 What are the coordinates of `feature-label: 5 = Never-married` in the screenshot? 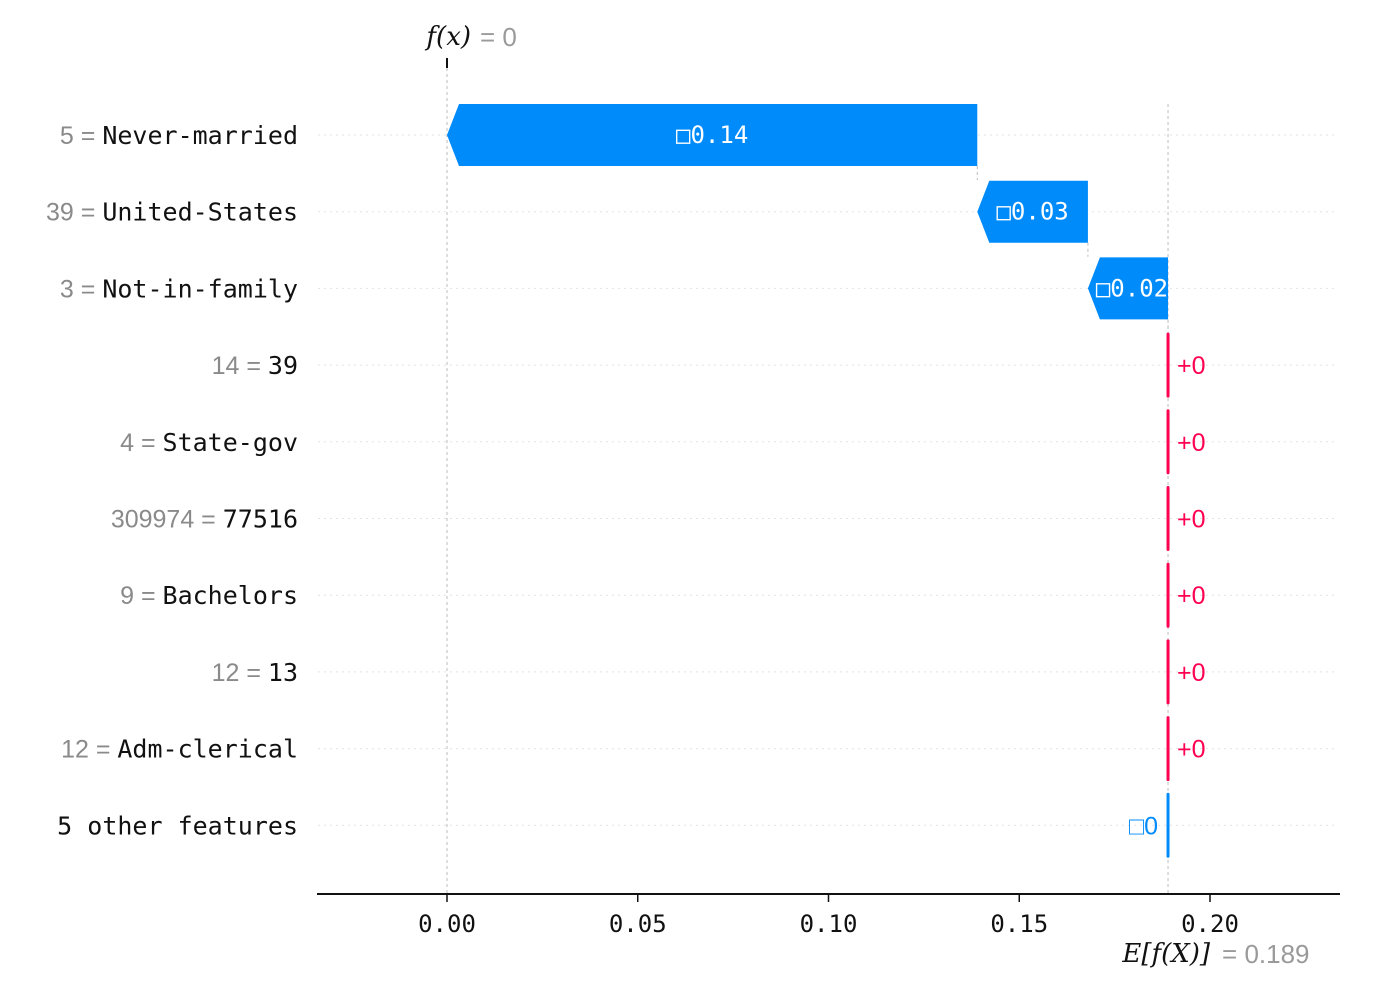 It's located at (179, 135).